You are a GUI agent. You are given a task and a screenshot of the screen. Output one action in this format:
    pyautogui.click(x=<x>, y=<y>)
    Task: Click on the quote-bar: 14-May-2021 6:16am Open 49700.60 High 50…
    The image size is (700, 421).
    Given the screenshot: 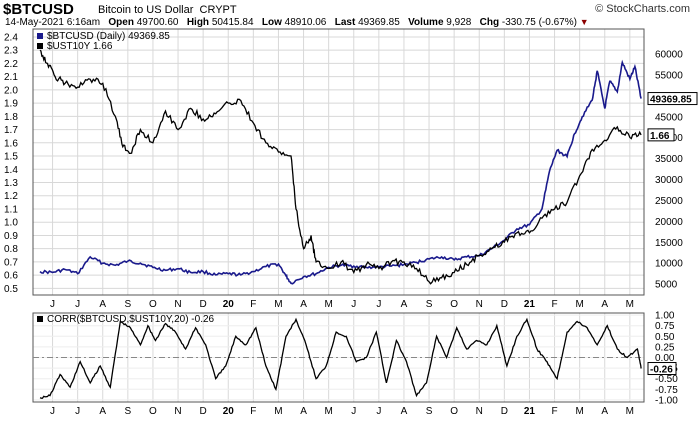 What is the action you would take?
    pyautogui.click(x=297, y=22)
    